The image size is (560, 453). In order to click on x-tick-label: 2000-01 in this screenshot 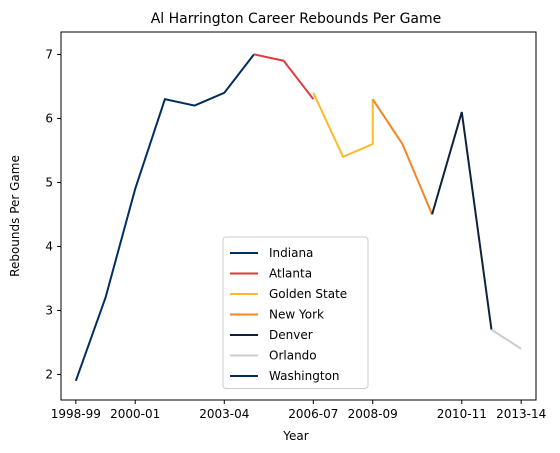, I will do `click(135, 414)`.